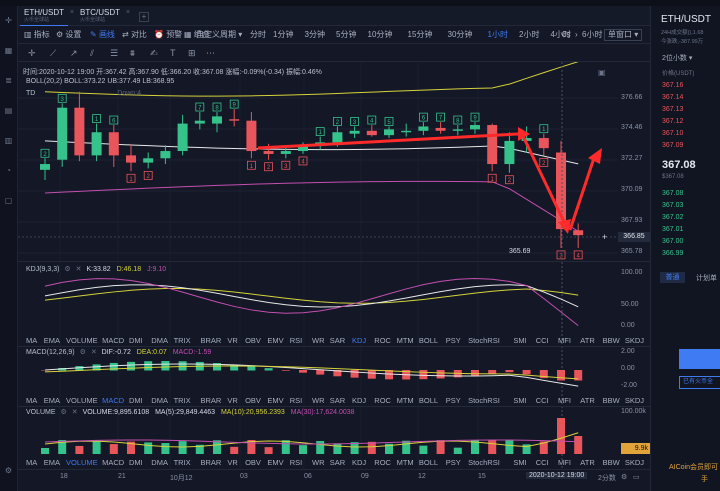  What do you see at coordinates (69, 34) in the screenshot?
I see `settings-button: ⚙ 设置` at bounding box center [69, 34].